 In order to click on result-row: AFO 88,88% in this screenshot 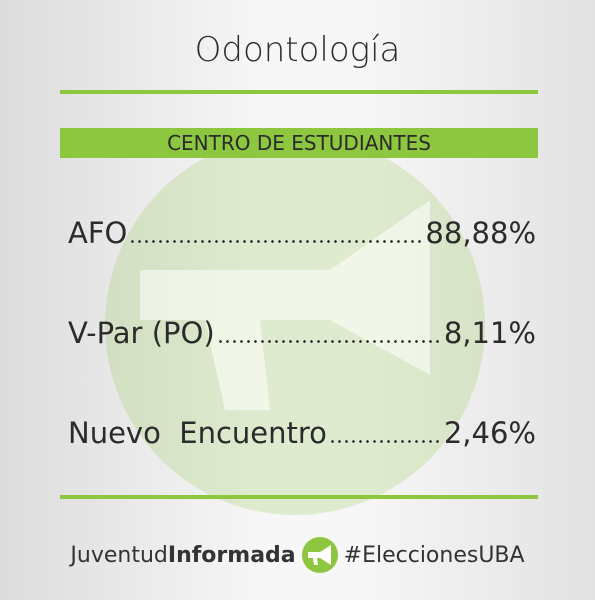, I will do `click(302, 233)`.